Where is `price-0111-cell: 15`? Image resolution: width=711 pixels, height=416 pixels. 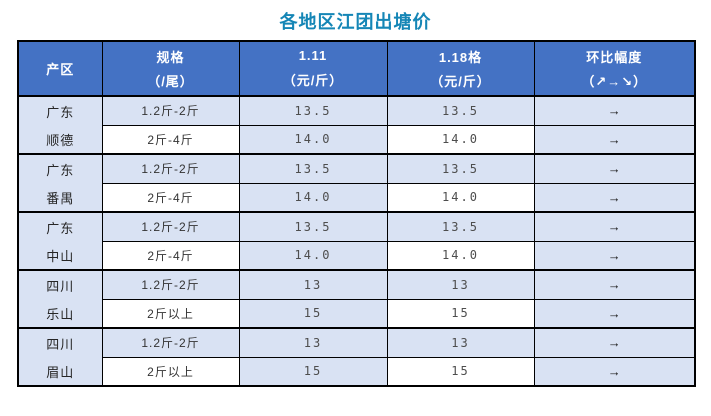
price-0111-cell: 15 is located at coordinates (313, 371).